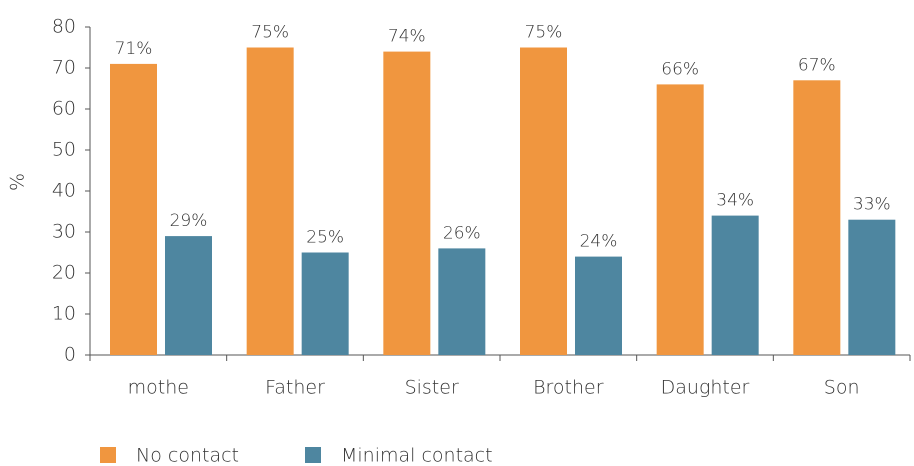 The width and height of the screenshot is (914, 466). What do you see at coordinates (680, 69) in the screenshot?
I see `value-label: 66%` at bounding box center [680, 69].